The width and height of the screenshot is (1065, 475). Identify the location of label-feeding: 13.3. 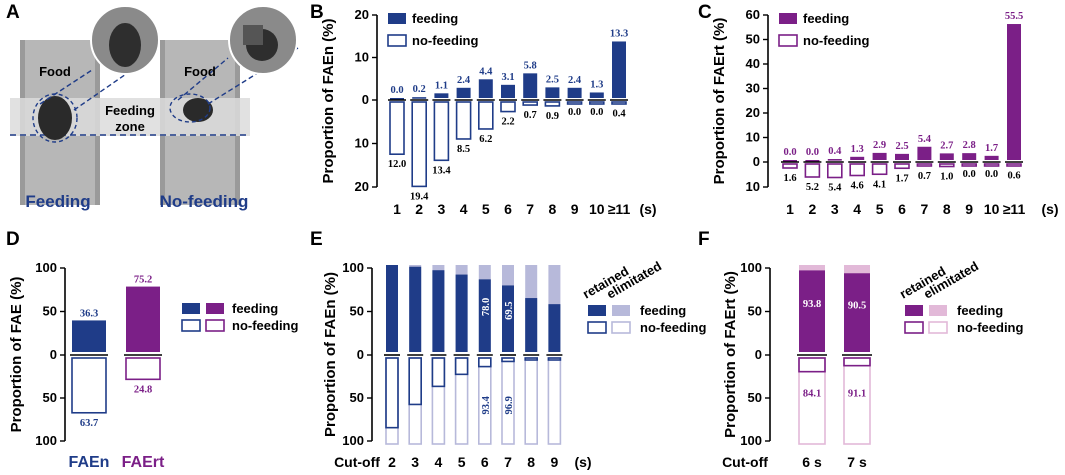
(619, 33).